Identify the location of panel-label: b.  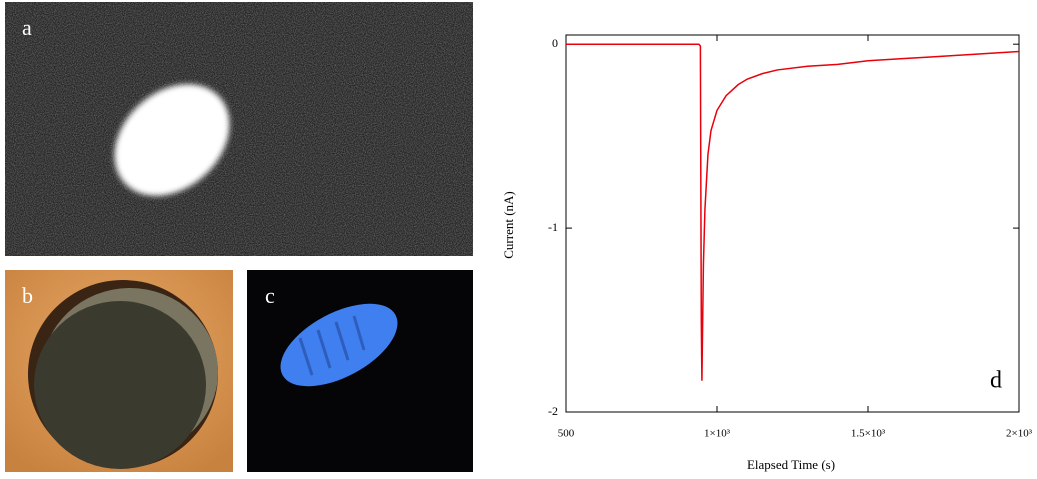
(27, 295).